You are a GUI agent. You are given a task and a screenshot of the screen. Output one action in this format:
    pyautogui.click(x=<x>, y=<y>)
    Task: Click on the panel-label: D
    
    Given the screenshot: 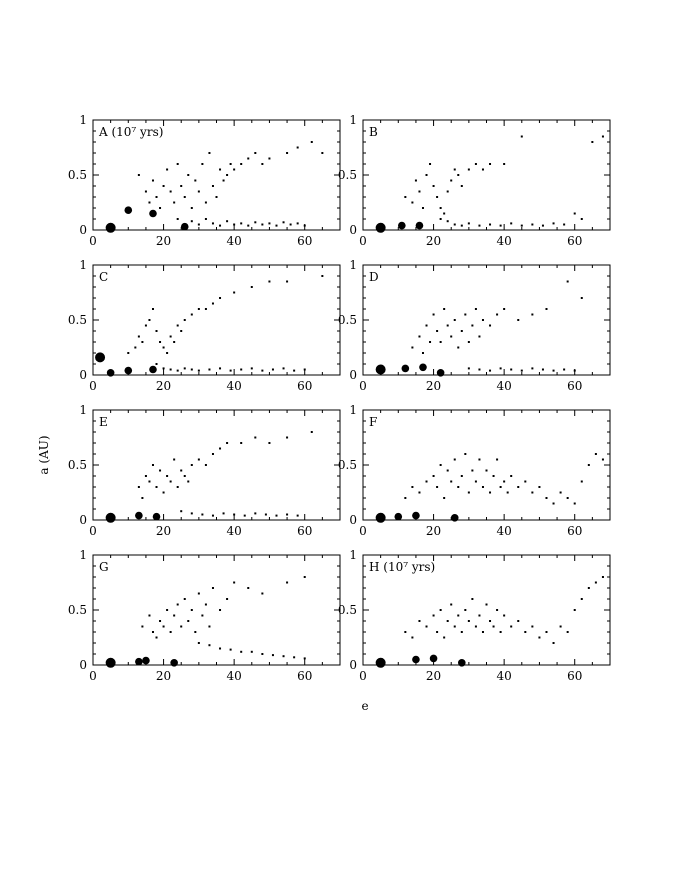 What is the action you would take?
    pyautogui.click(x=374, y=277)
    